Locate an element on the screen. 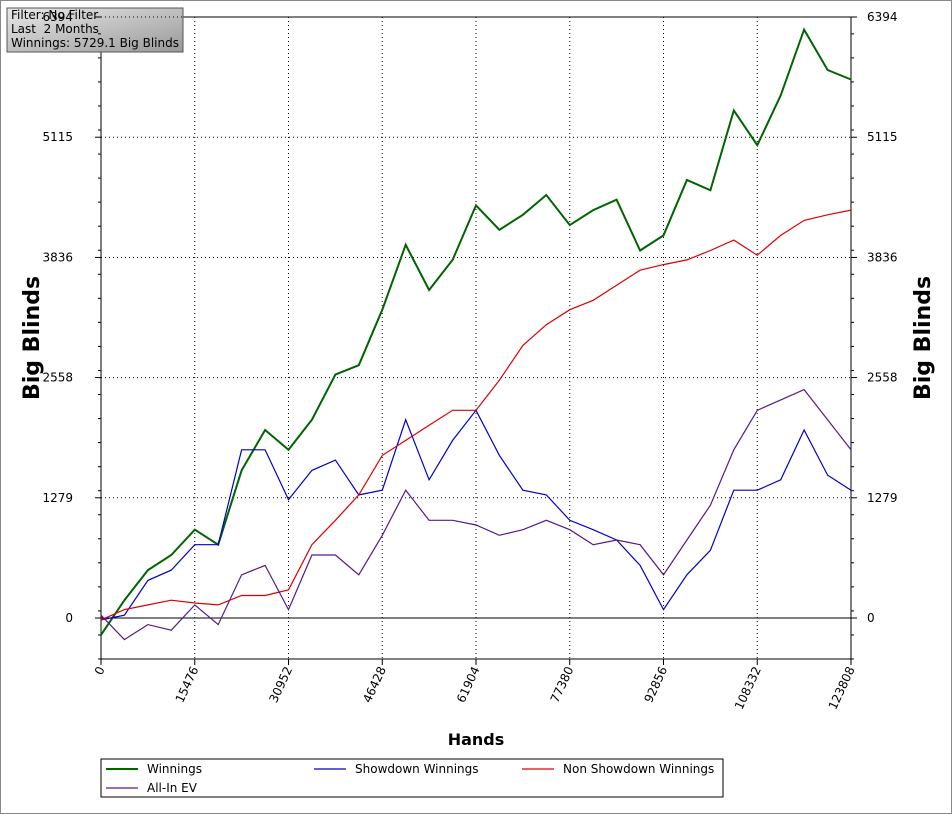  info-text: Filter: No Filter is located at coordinates (54, 15).